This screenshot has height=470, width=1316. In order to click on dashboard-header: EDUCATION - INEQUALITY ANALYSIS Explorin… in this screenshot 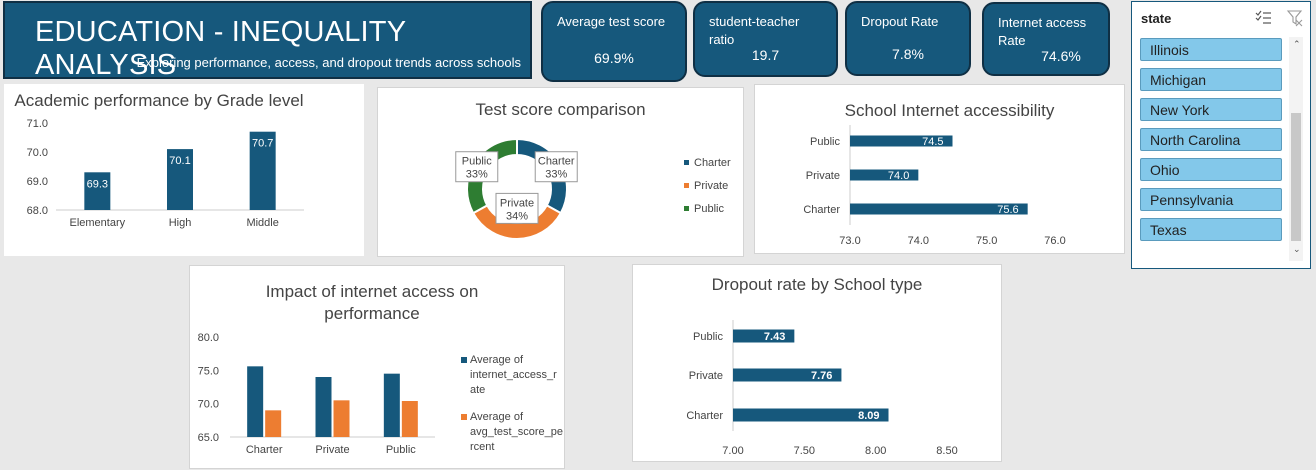, I will do `click(267, 41)`.